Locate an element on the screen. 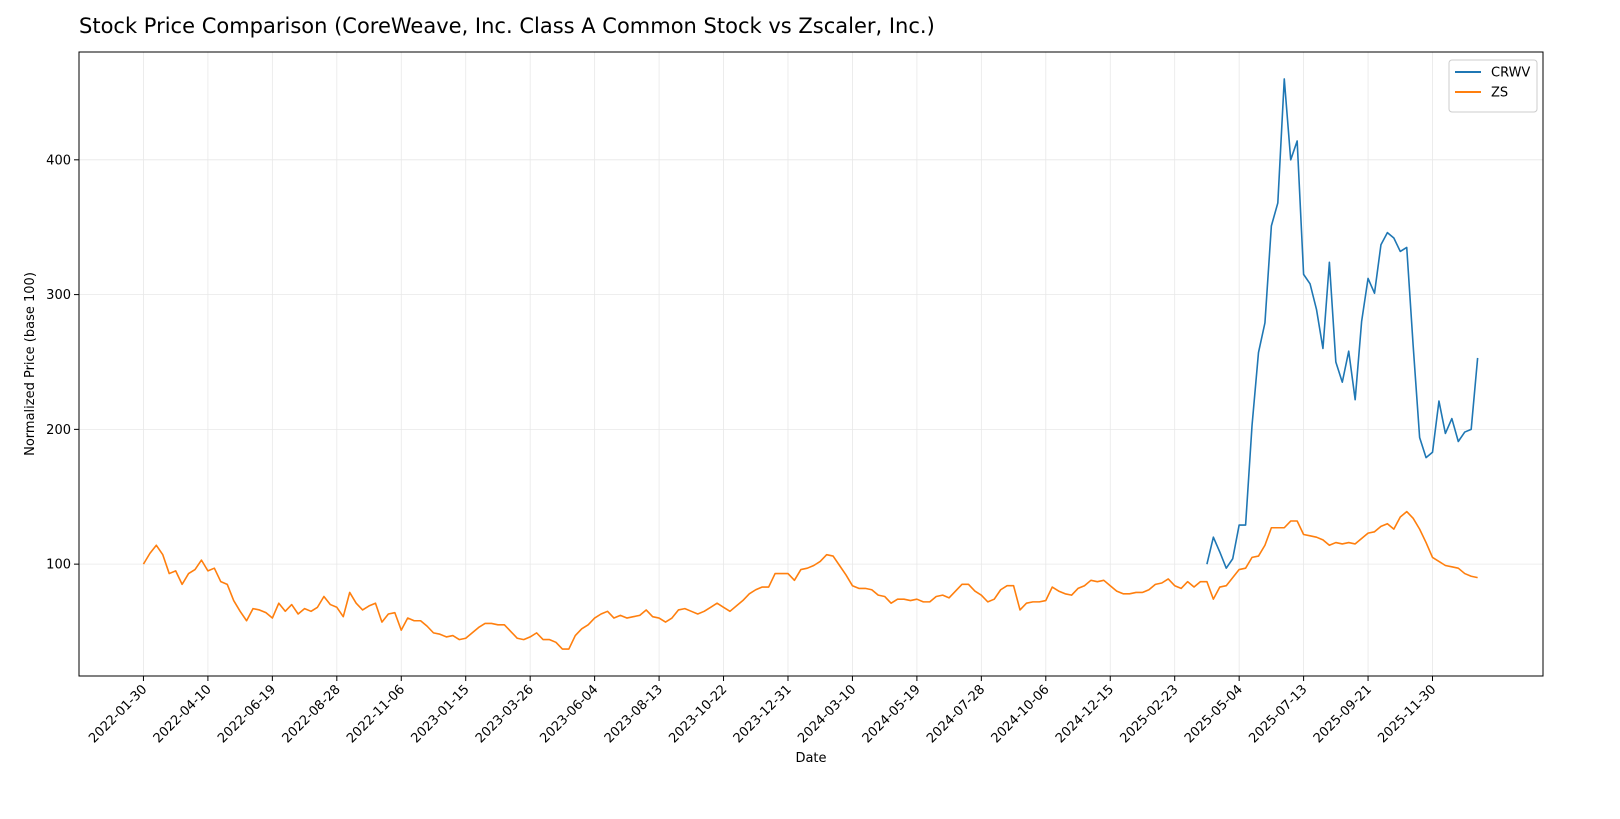 The height and width of the screenshot is (819, 1620). x-tick-label: 2025-02-23 is located at coordinates (1149, 714).